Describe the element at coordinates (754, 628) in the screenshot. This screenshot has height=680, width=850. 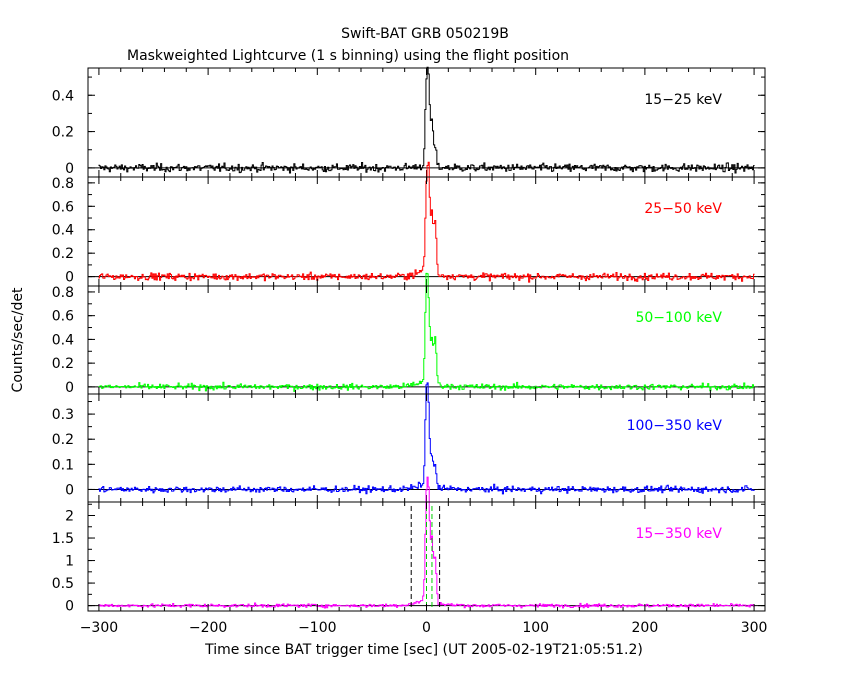
I see `x-tick-label: 300` at that location.